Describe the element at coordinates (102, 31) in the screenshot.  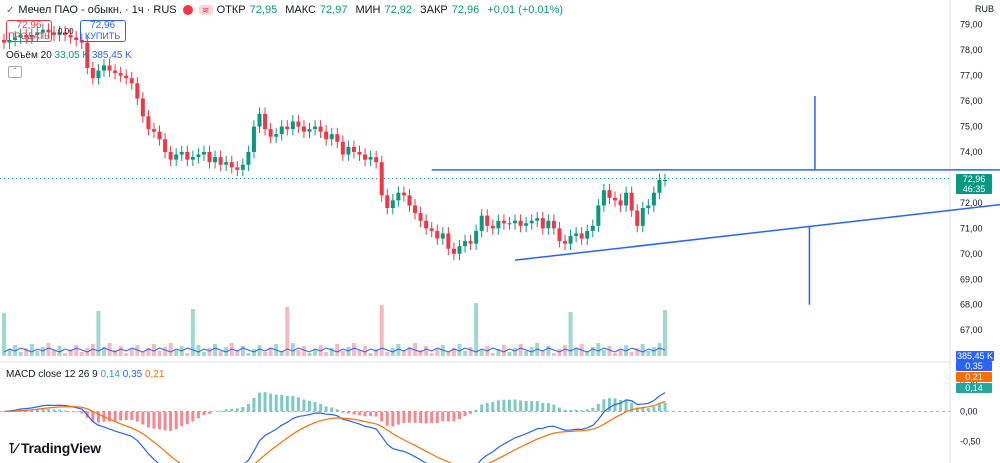
I see `buy-button: 72,96 КУПИТЬ` at that location.